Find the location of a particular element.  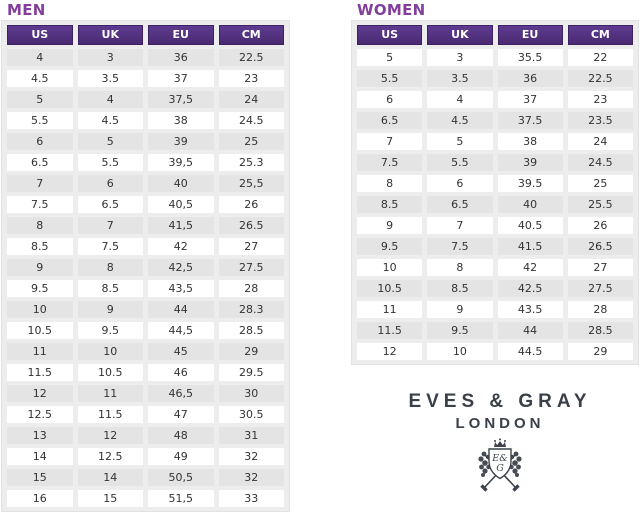

size-cell: 37,5 is located at coordinates (181, 99).